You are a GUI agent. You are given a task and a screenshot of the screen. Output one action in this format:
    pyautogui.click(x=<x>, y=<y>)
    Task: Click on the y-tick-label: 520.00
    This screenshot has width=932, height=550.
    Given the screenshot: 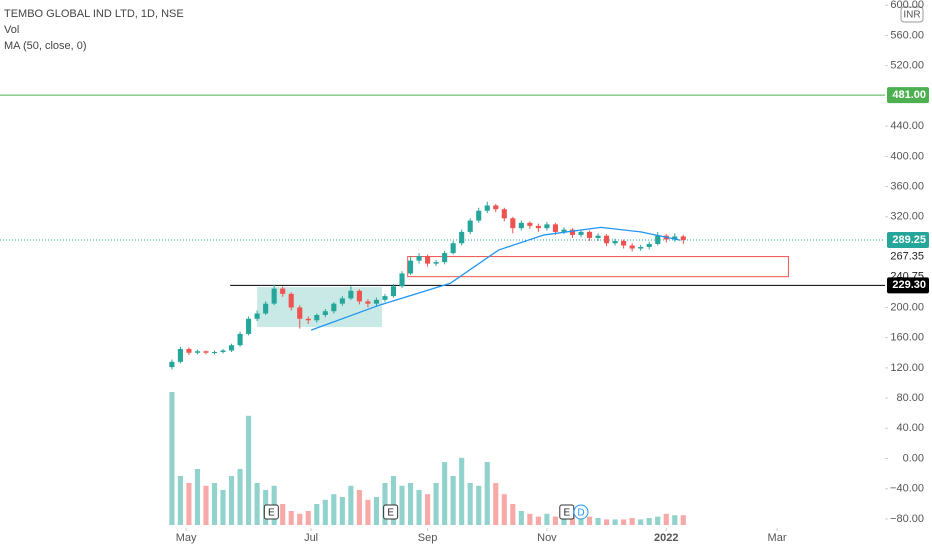 What is the action you would take?
    pyautogui.click(x=907, y=66)
    